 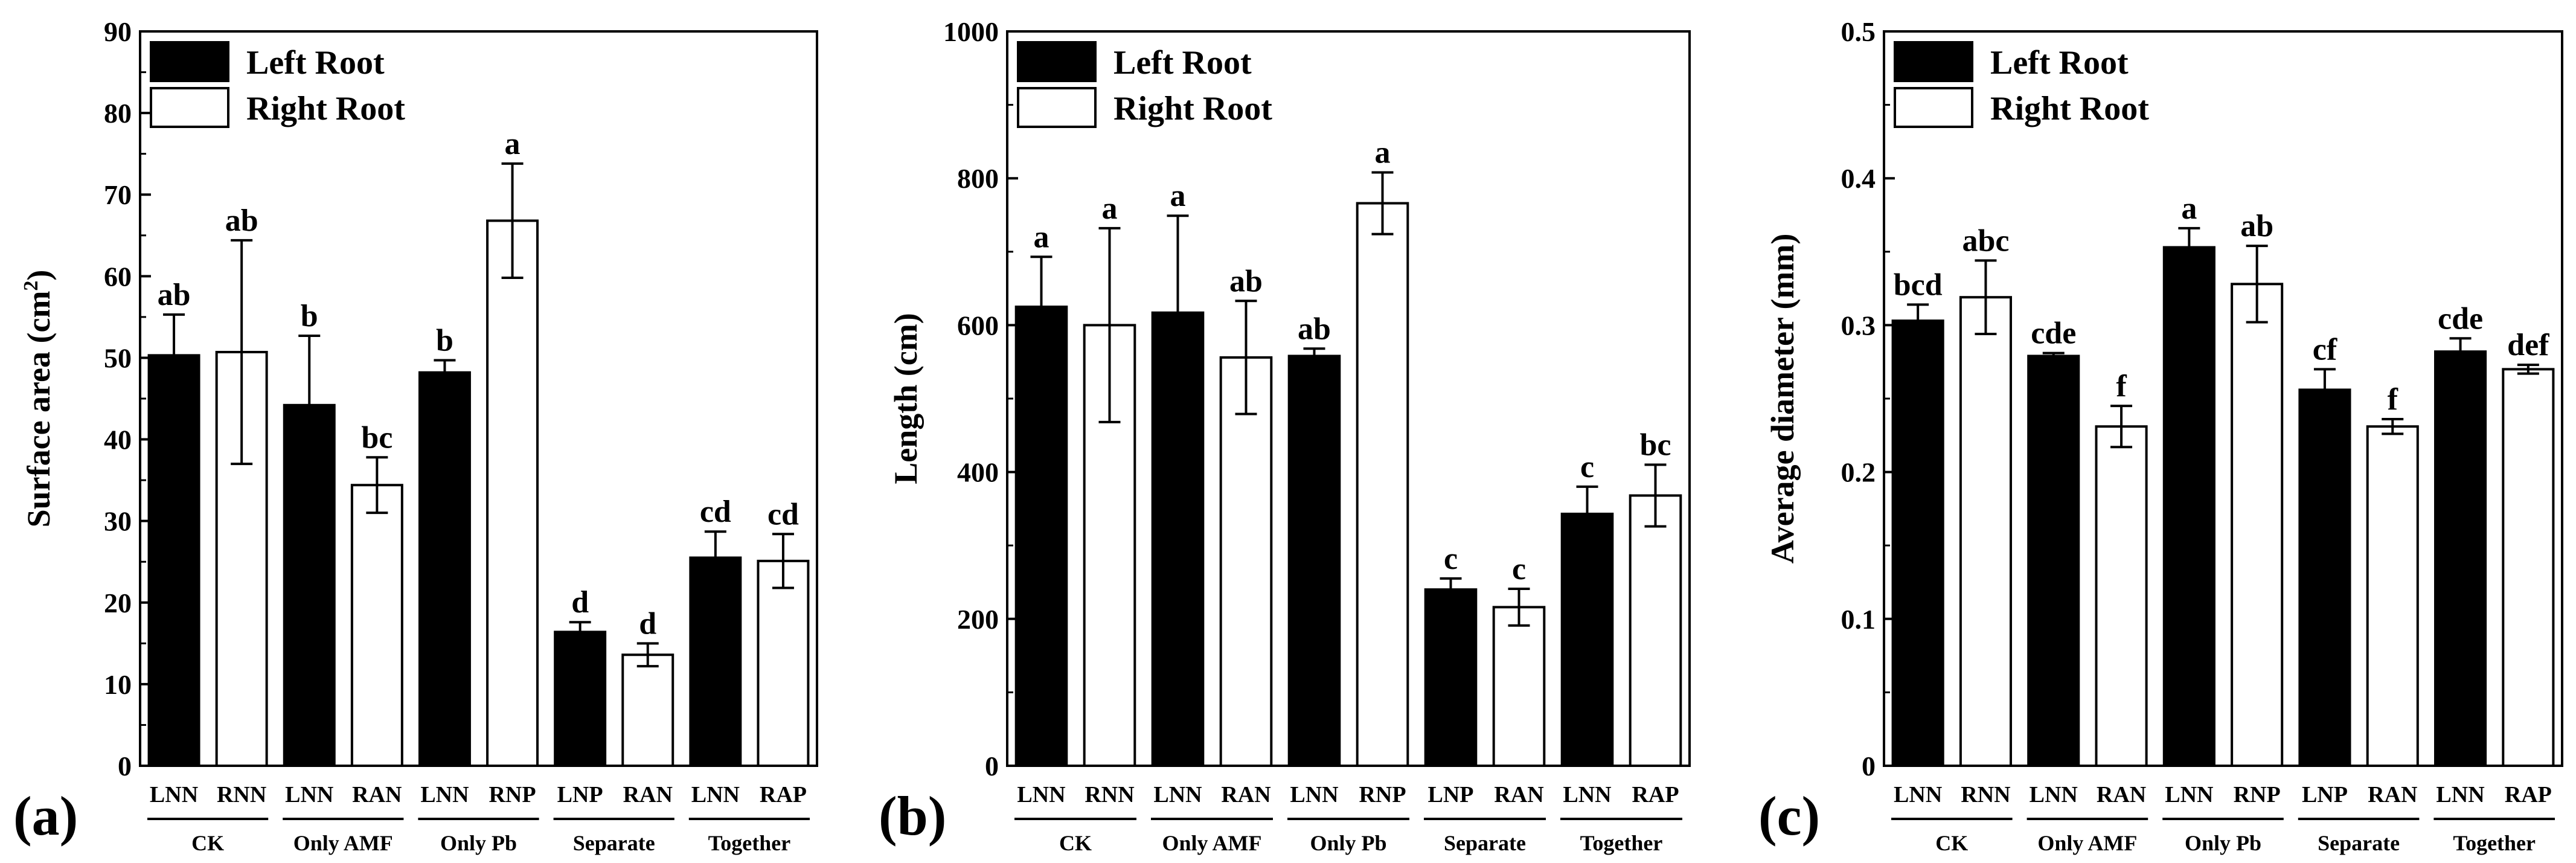 I want to click on significance-label: cde, so click(x=2460, y=318).